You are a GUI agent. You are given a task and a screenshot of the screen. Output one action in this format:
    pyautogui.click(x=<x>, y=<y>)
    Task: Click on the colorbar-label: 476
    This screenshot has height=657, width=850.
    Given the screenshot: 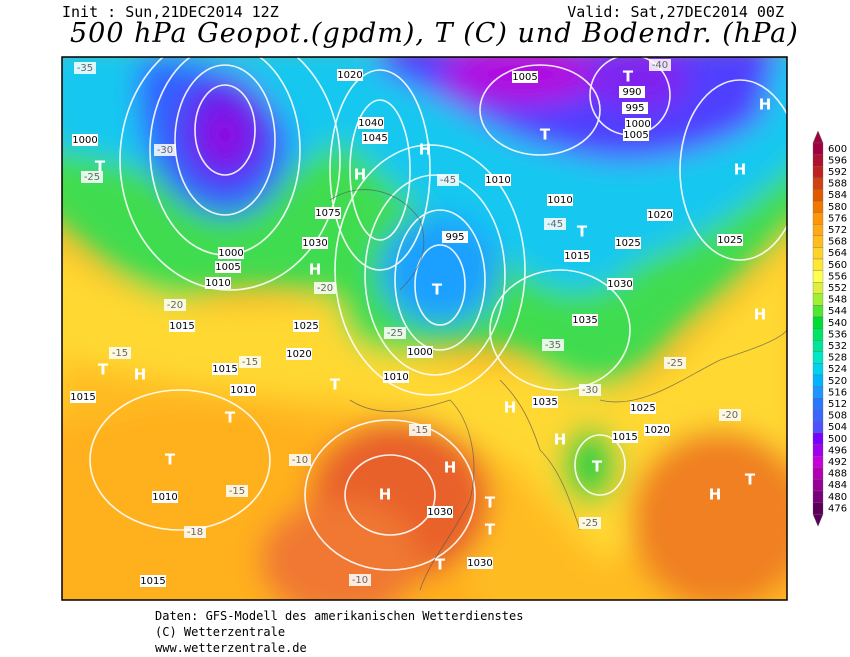 What is the action you would take?
    pyautogui.click(x=837, y=508)
    